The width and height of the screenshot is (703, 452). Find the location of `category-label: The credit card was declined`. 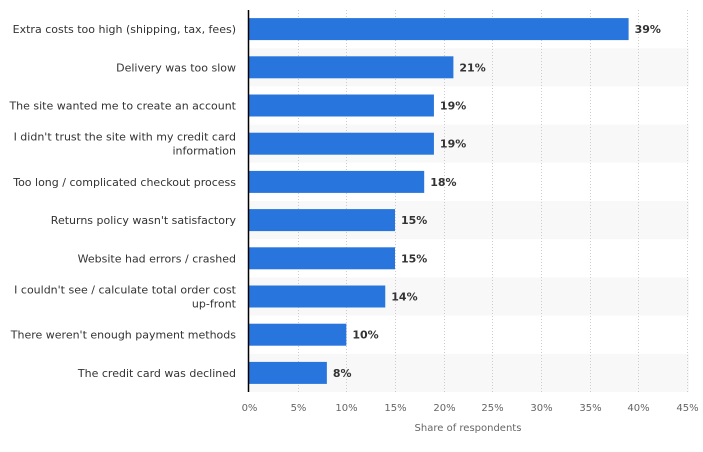

category-label: The credit card was declined is located at coordinates (156, 373).